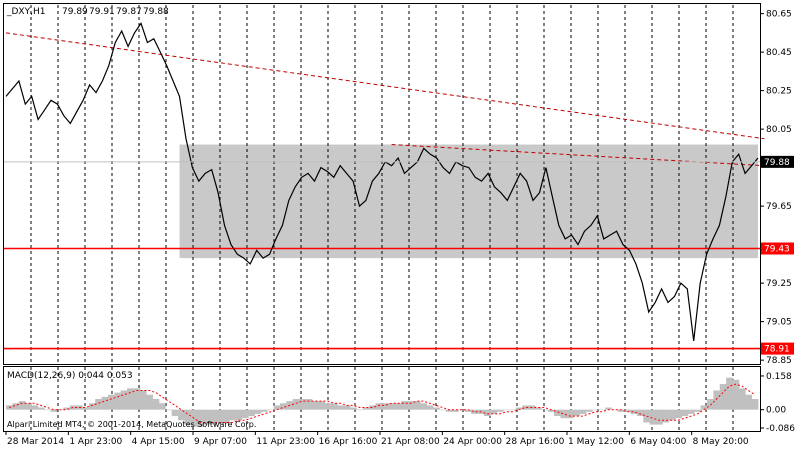 Image resolution: width=800 pixels, height=450 pixels. I want to click on time-tick-label: 6 May 04:00, so click(658, 442).